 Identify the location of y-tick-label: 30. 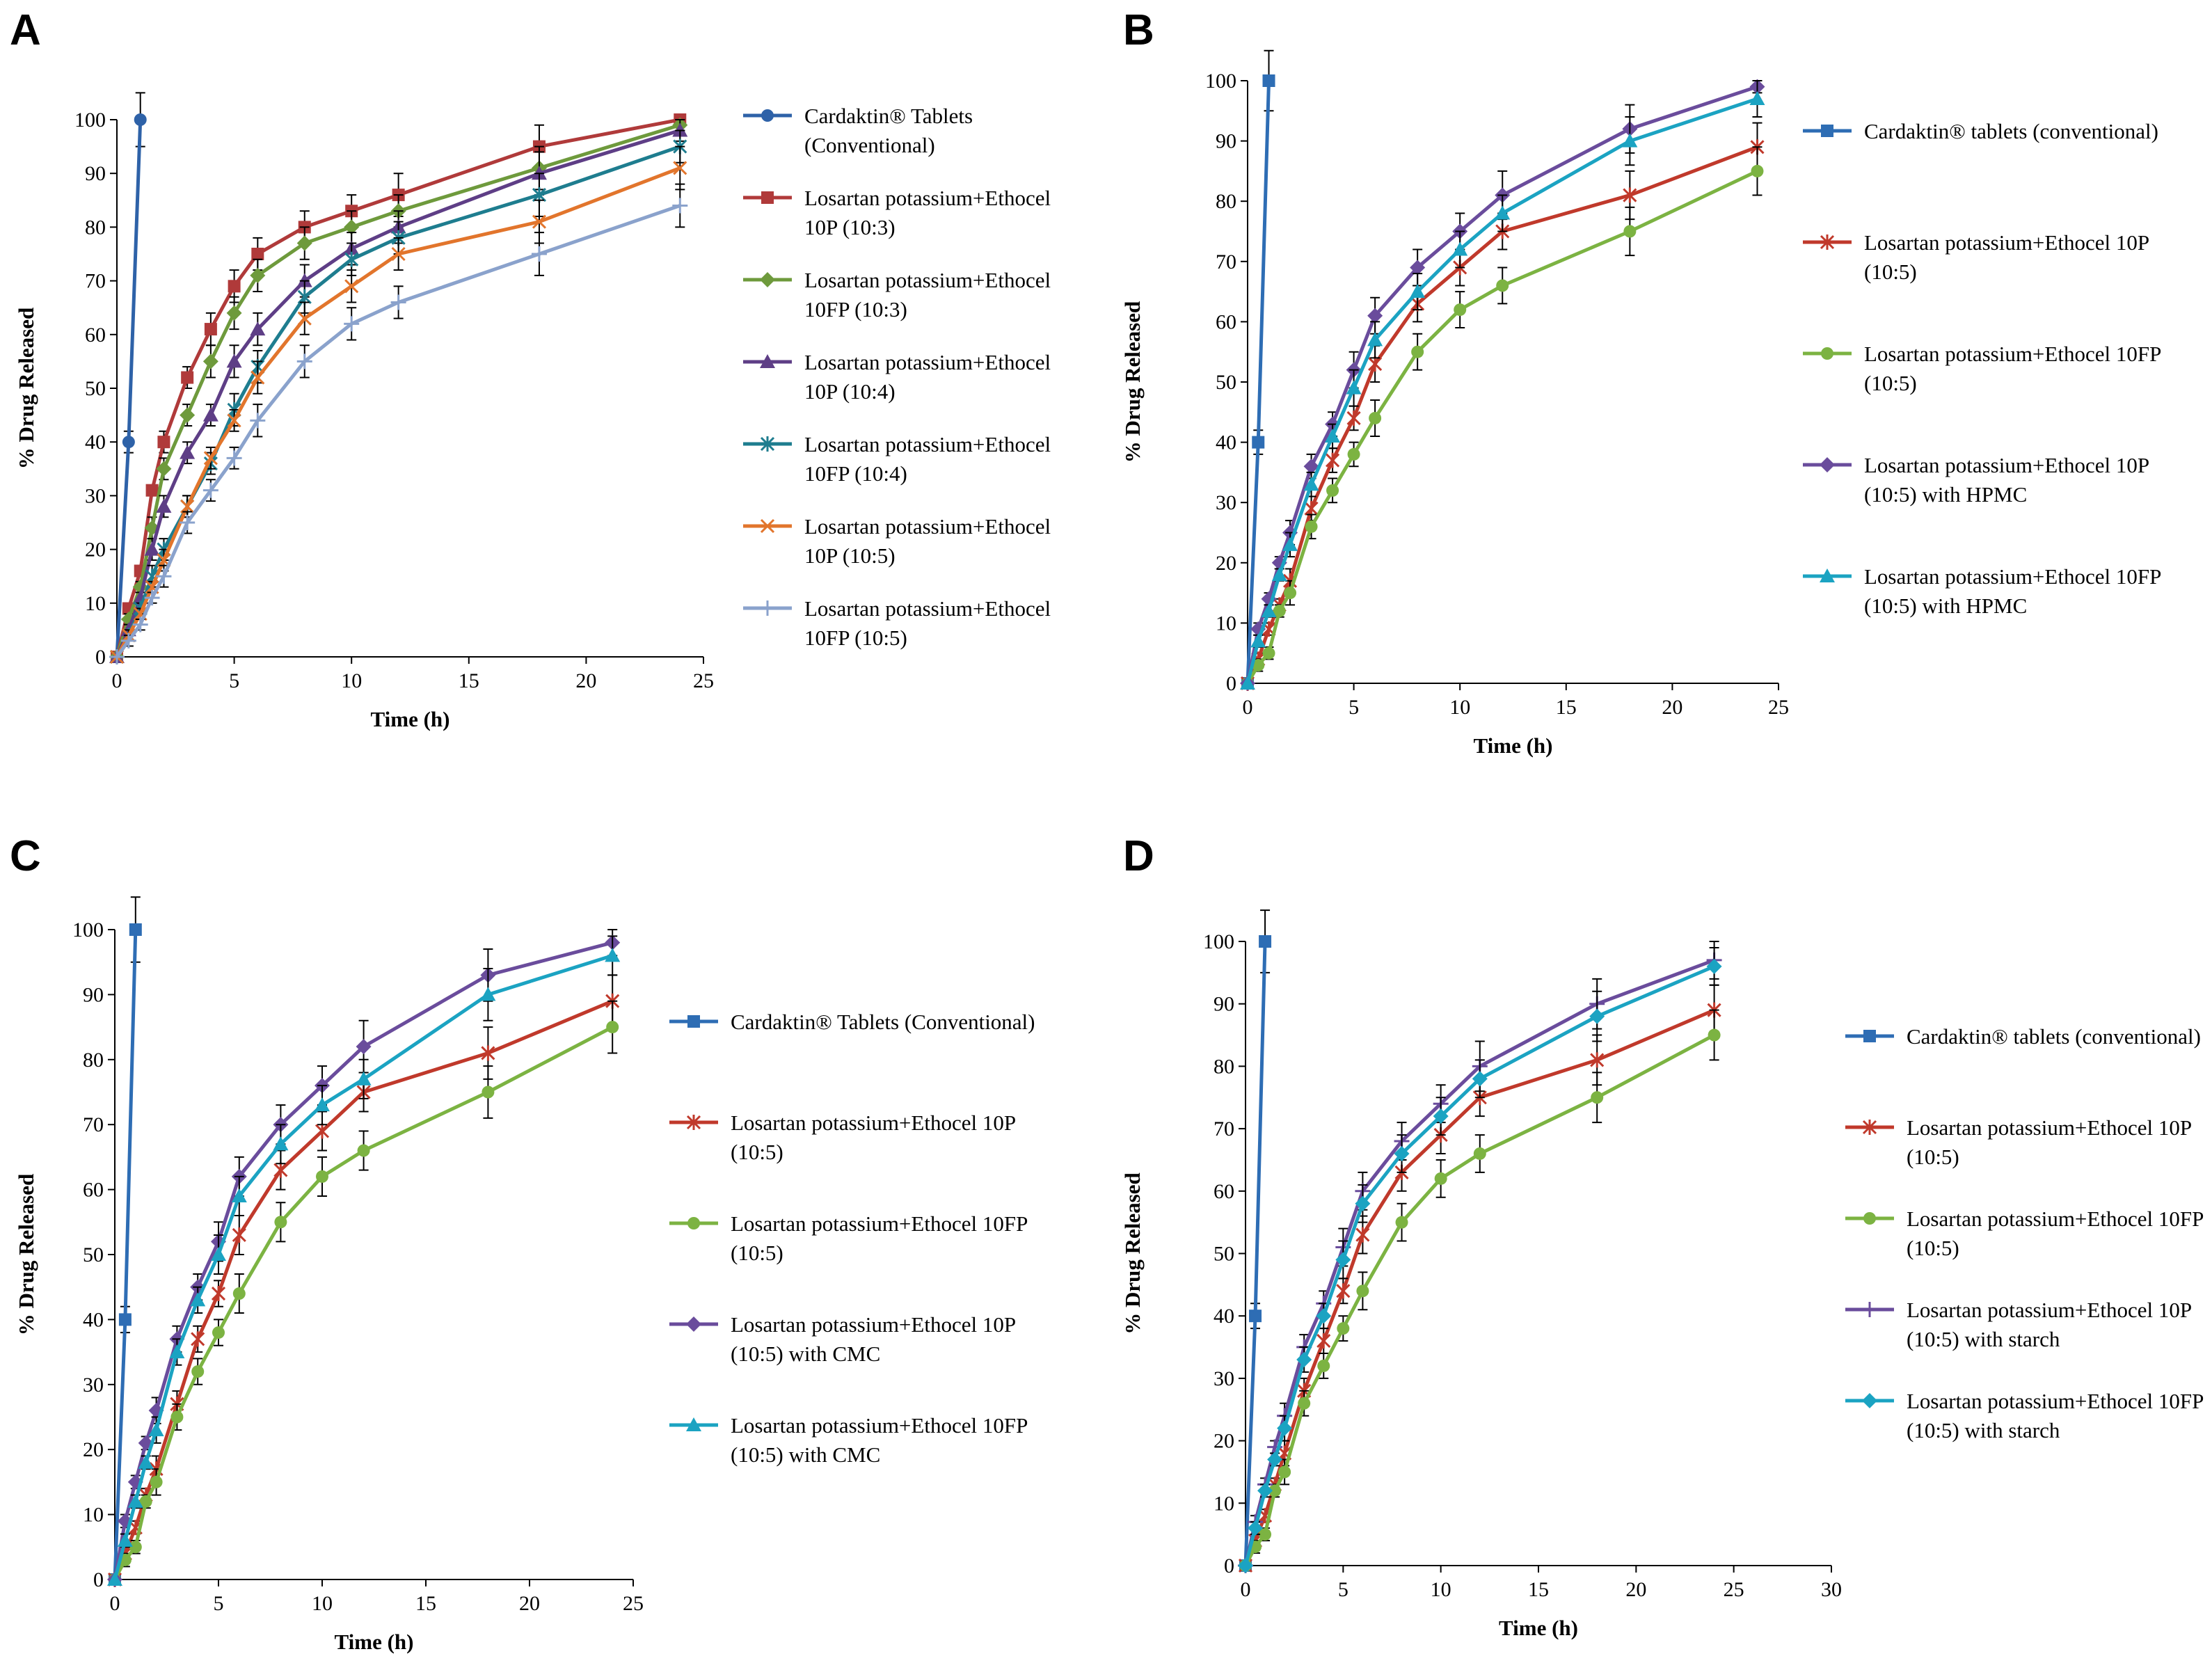
(93, 1385).